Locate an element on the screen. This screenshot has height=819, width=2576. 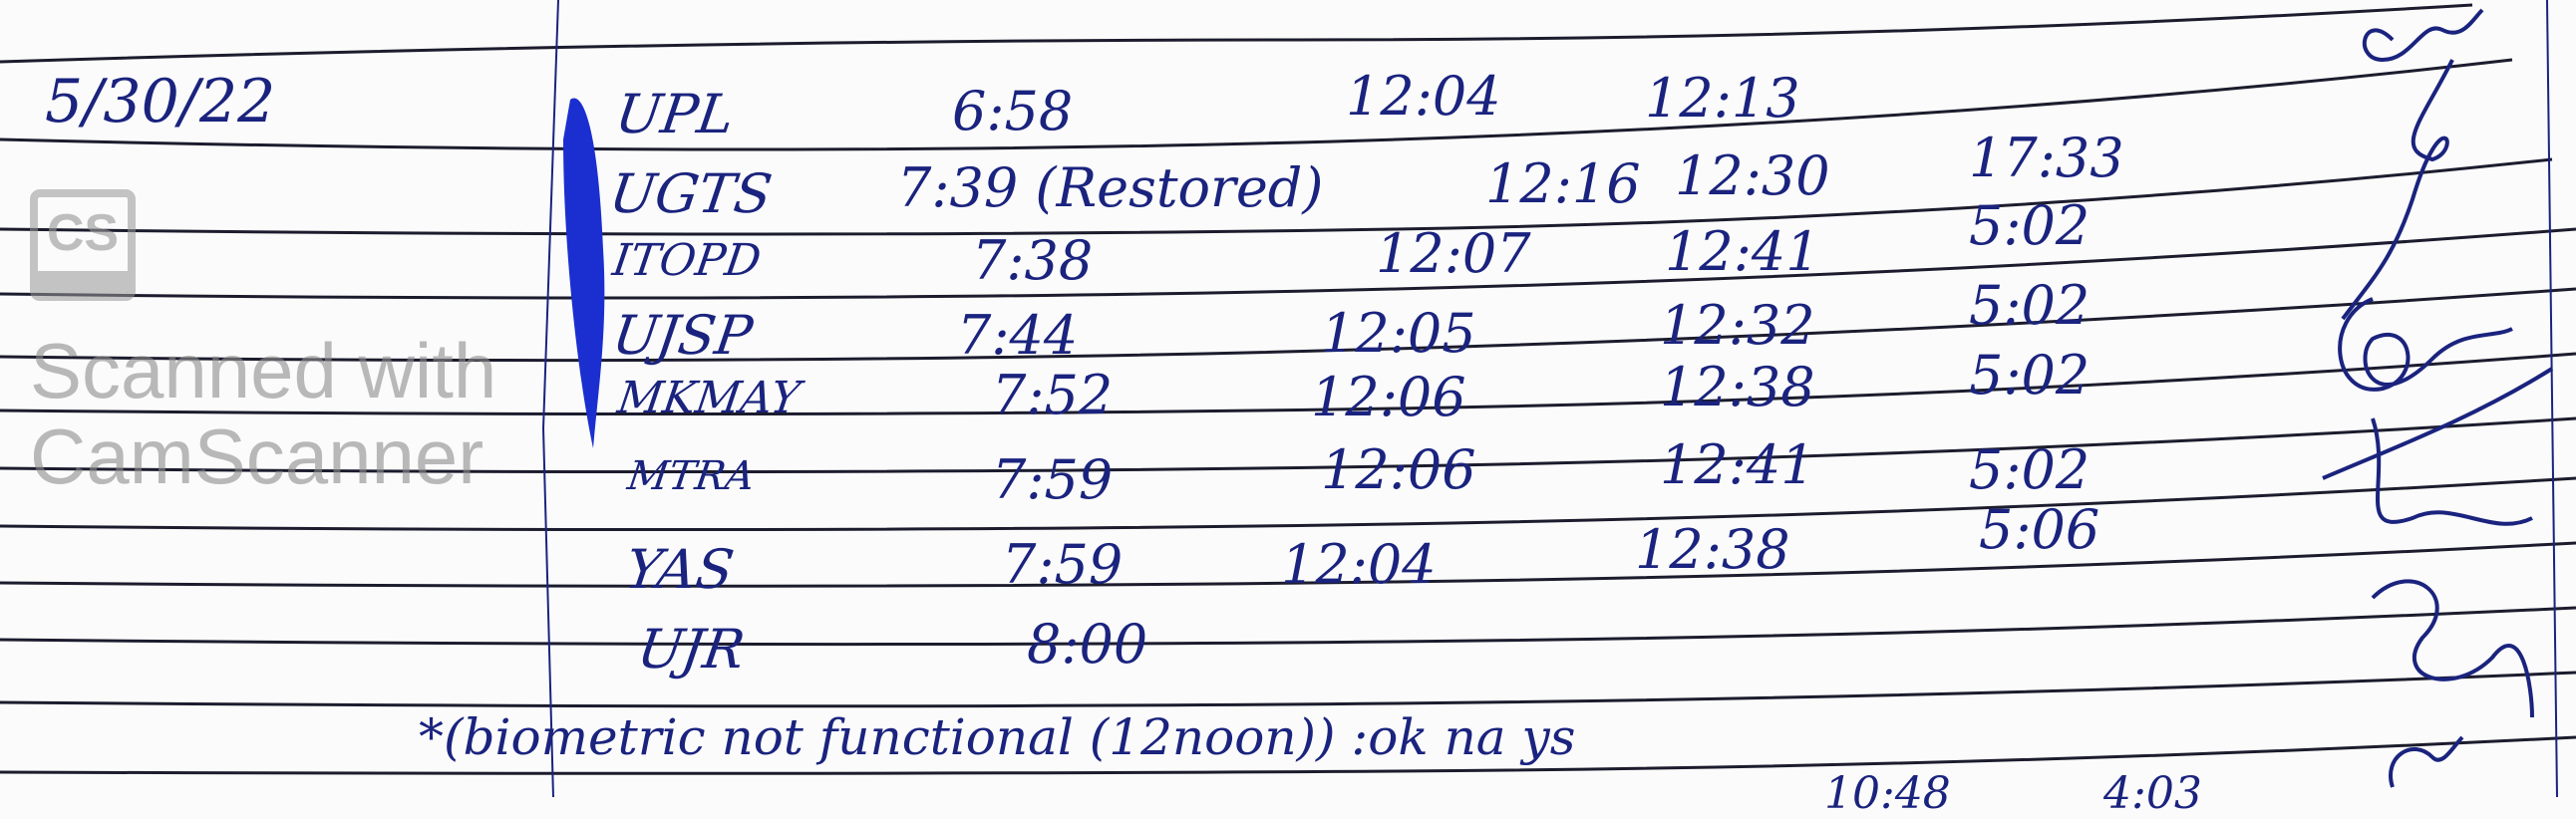
time-in-pm: 12:30 is located at coordinates (1752, 175).